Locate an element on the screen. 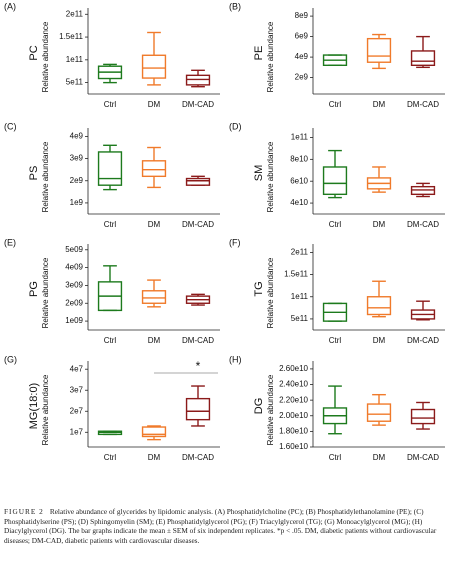 This screenshot has height=579, width=451. y-tick-label: 6e10 is located at coordinates (299, 180).